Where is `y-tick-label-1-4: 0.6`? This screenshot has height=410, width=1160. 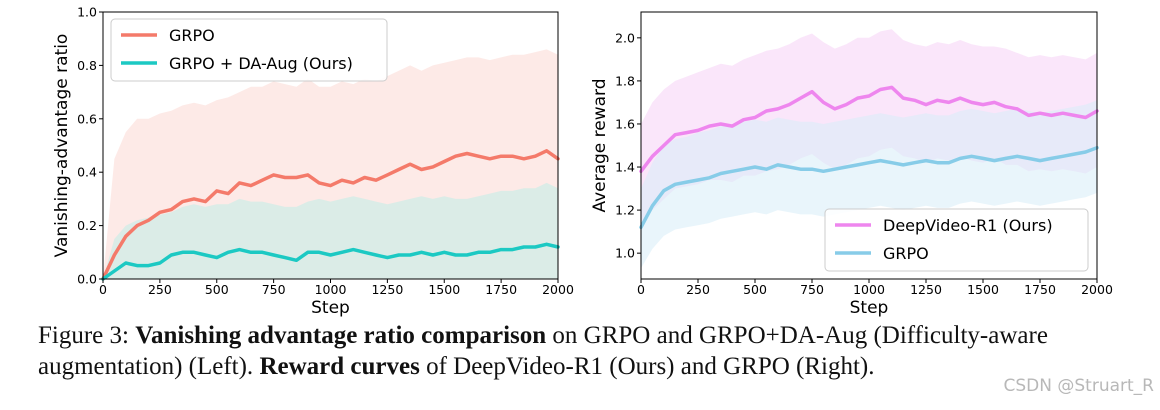
y-tick-label-1-4: 0.6 is located at coordinates (87, 118).